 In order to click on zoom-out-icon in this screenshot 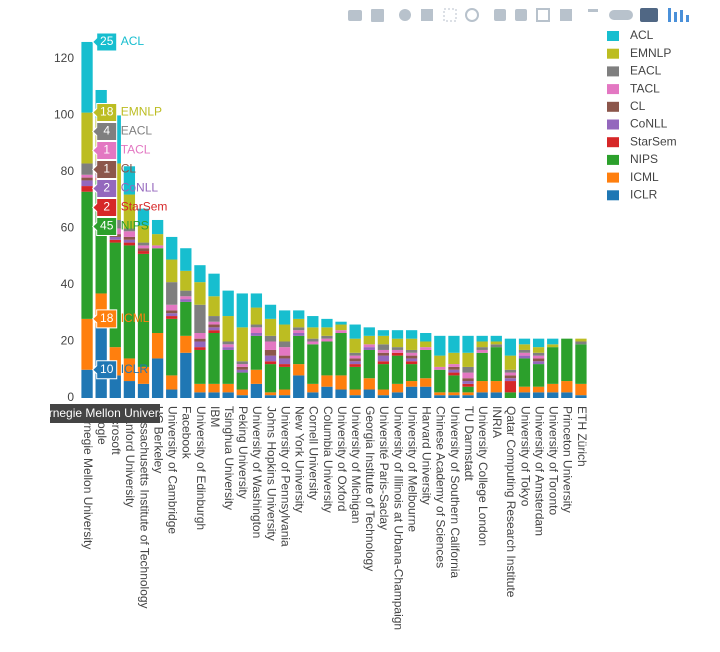, I will do `click(521, 15)`.